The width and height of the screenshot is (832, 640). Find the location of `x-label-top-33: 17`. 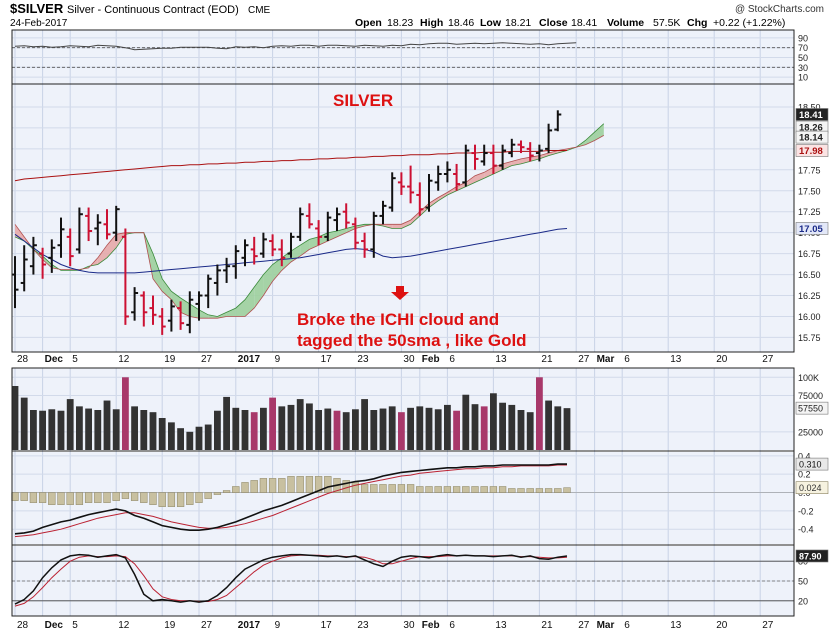

x-label-top-33: 17 is located at coordinates (327, 359).